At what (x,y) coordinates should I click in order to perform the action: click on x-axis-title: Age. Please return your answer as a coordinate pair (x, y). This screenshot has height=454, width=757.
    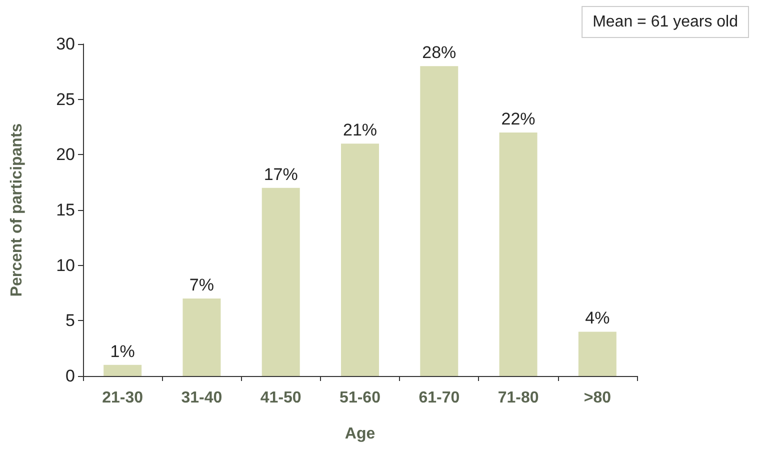
    Looking at the image, I should click on (360, 434).